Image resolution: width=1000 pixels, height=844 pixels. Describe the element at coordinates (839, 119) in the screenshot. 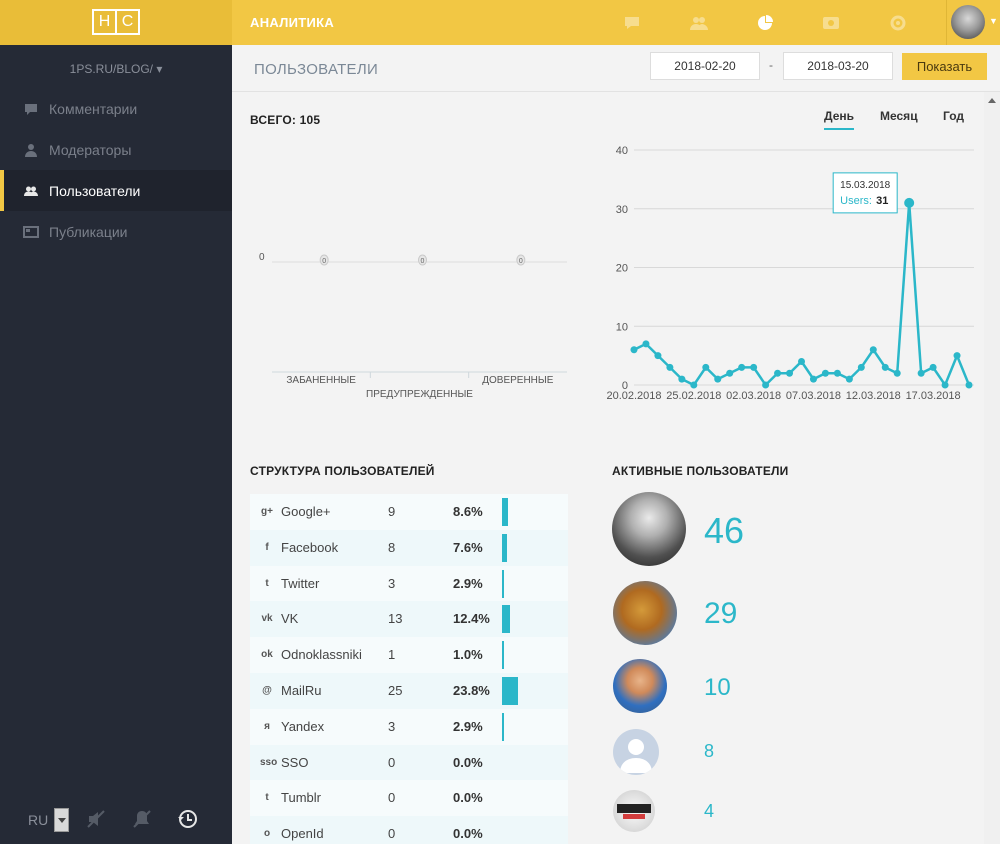

I see `tab-day: День` at that location.